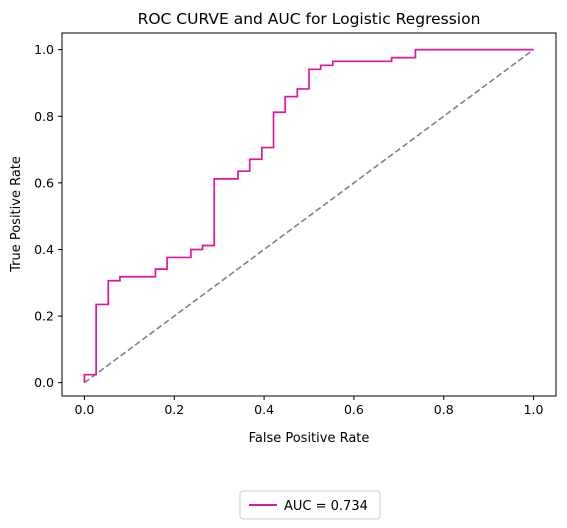  I want to click on y-axis-label: True Positive Rate, so click(16, 214).